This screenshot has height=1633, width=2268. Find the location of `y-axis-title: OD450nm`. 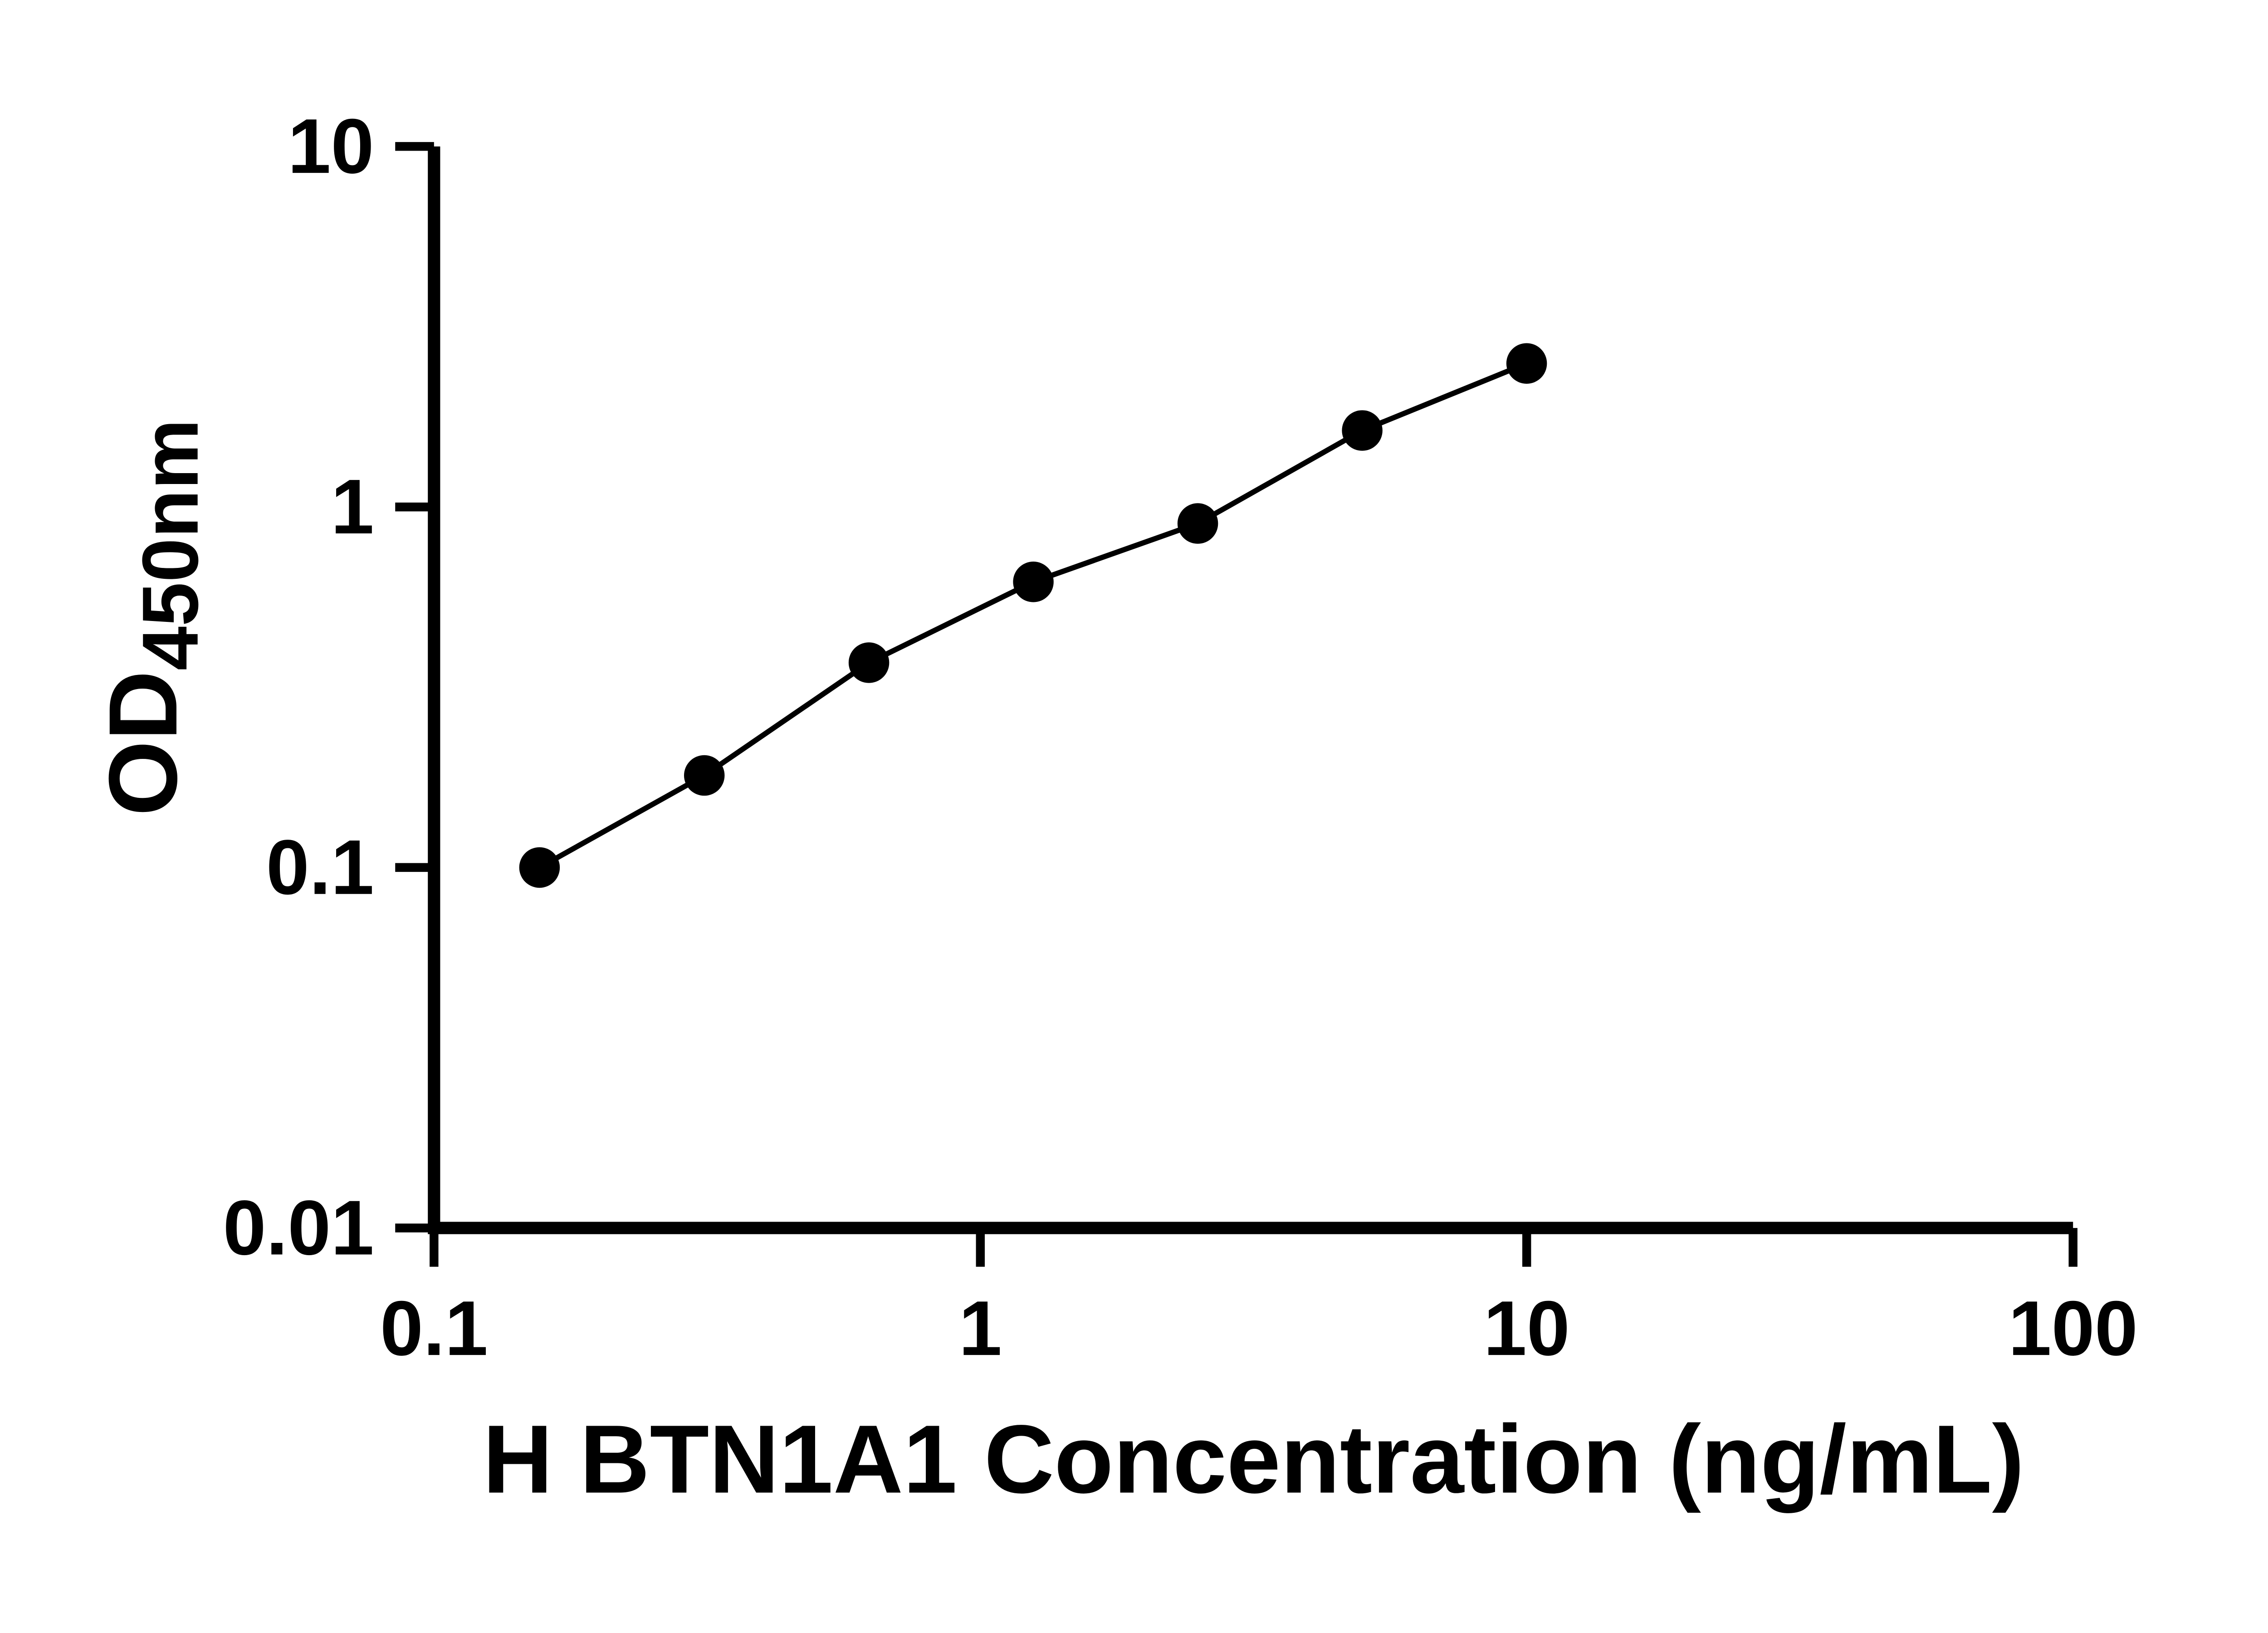

y-axis-title: OD450nm is located at coordinates (152, 617).